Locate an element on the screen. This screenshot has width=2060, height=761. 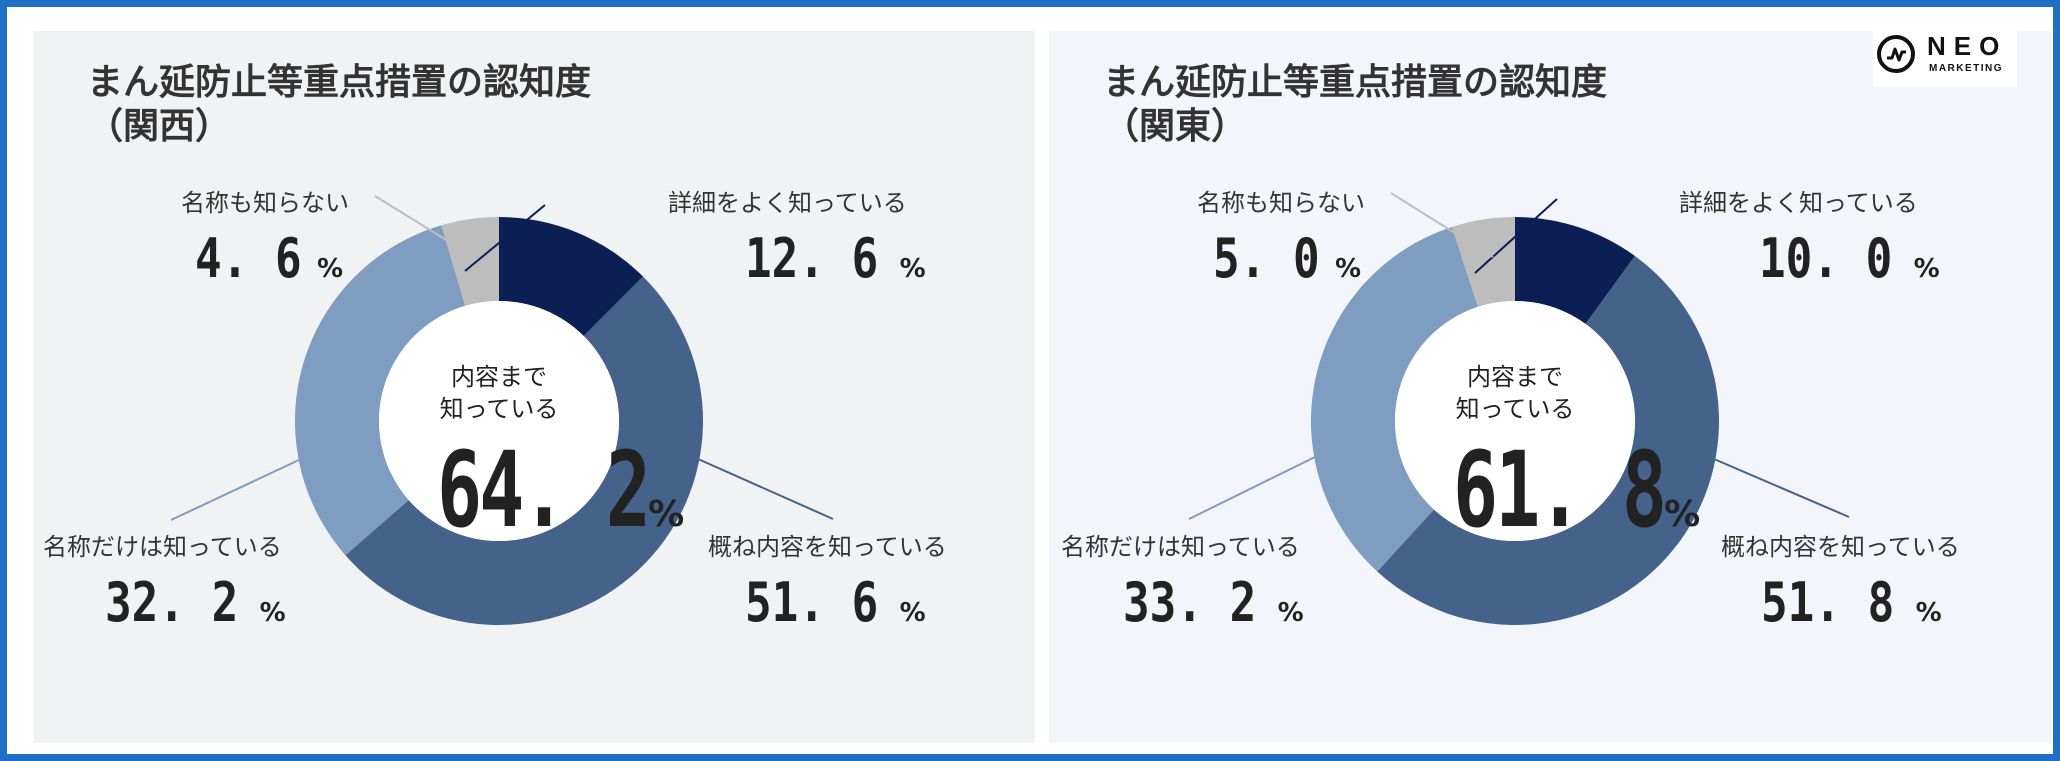
logo-subtitle: MARKETING is located at coordinates (1966, 68).